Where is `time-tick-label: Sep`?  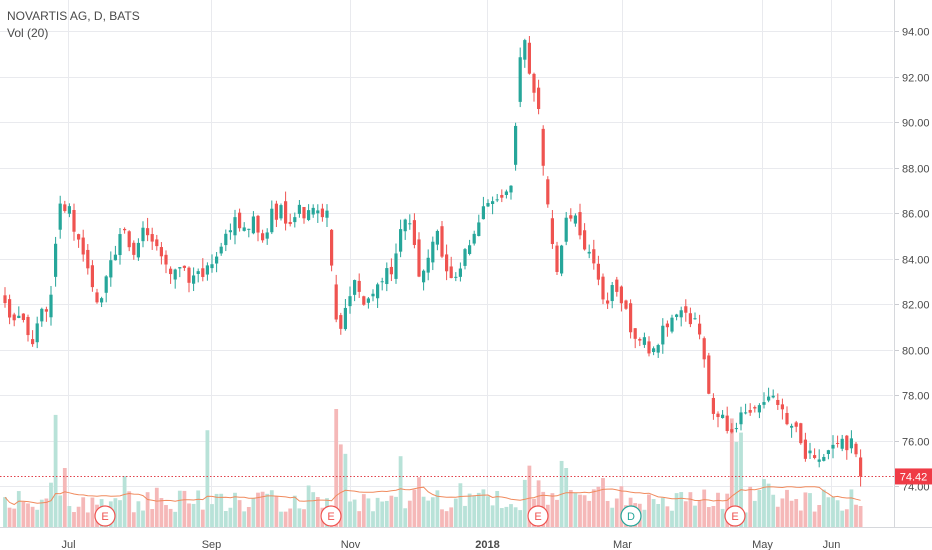 time-tick-label: Sep is located at coordinates (212, 544).